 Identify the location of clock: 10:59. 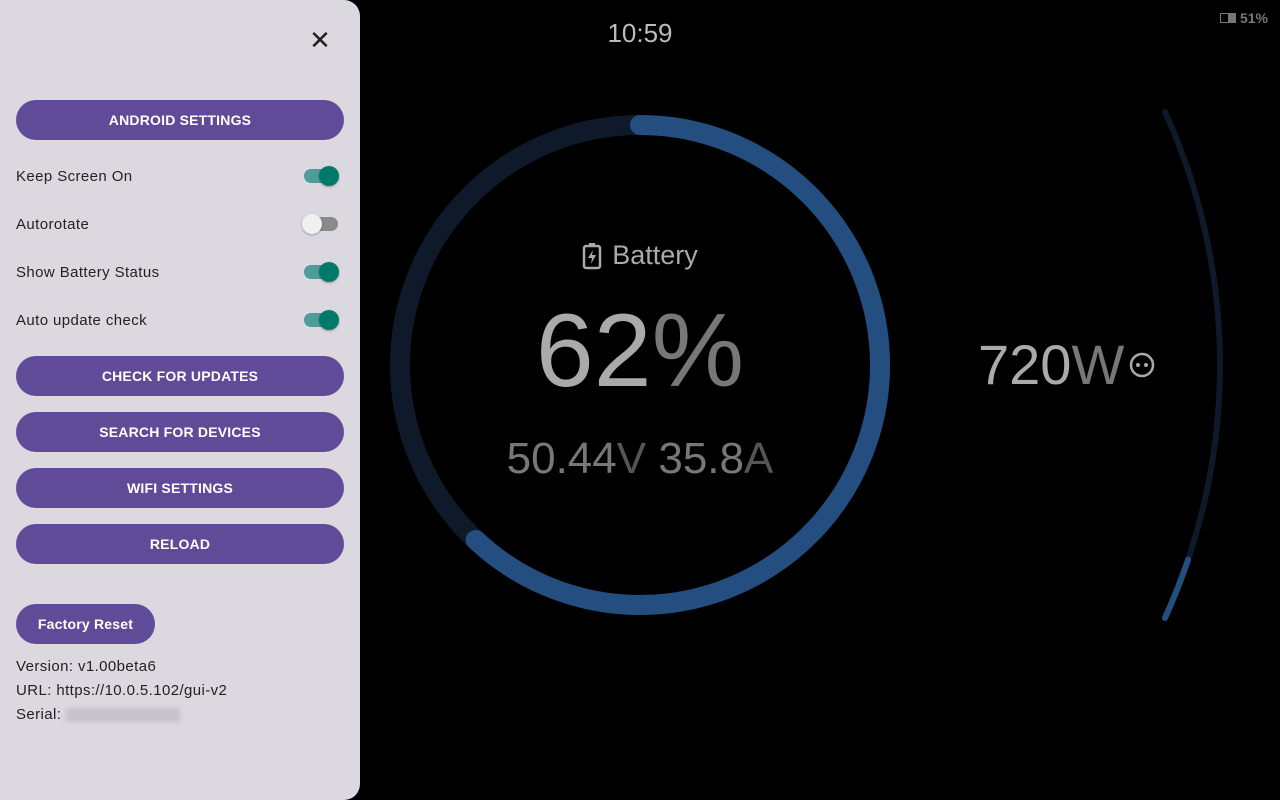
(640, 33).